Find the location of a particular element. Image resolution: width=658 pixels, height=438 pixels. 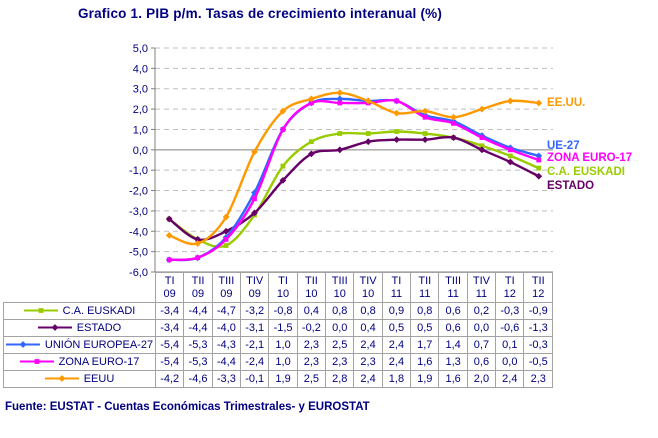

value-cell: -4,2 is located at coordinates (169, 379).